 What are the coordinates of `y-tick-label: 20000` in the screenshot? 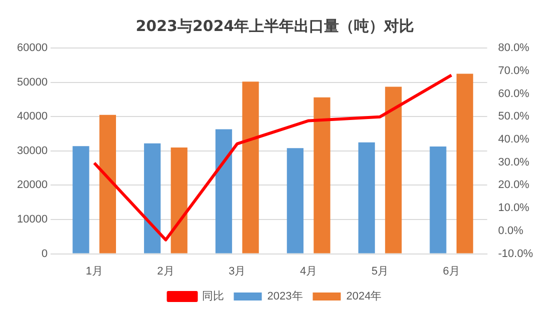 It's located at (32, 185).